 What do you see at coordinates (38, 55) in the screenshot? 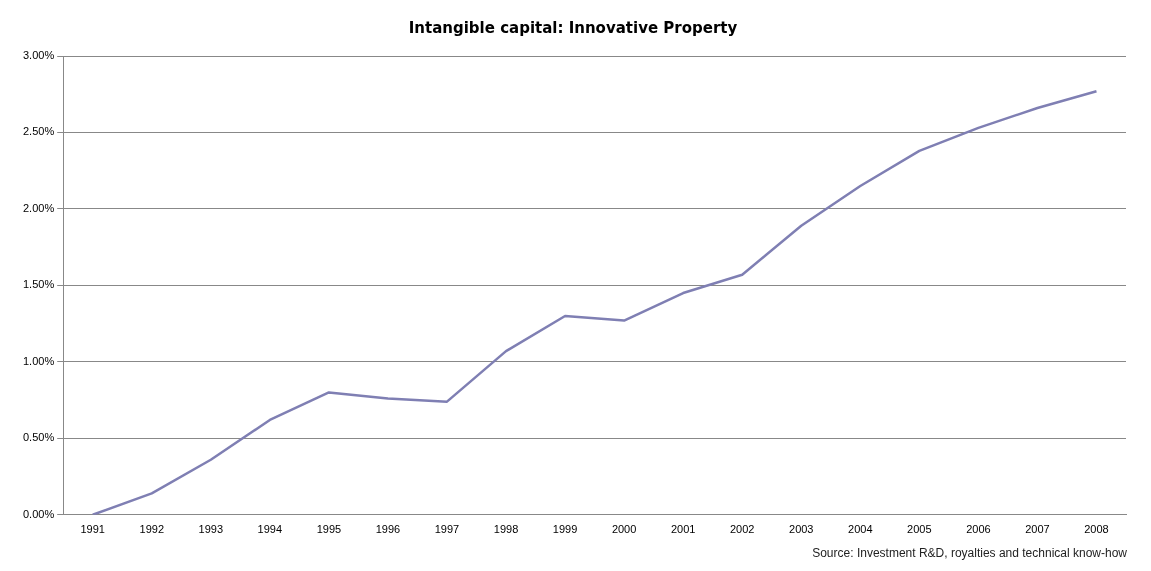
I see `y-tick-label: 3.00%` at bounding box center [38, 55].